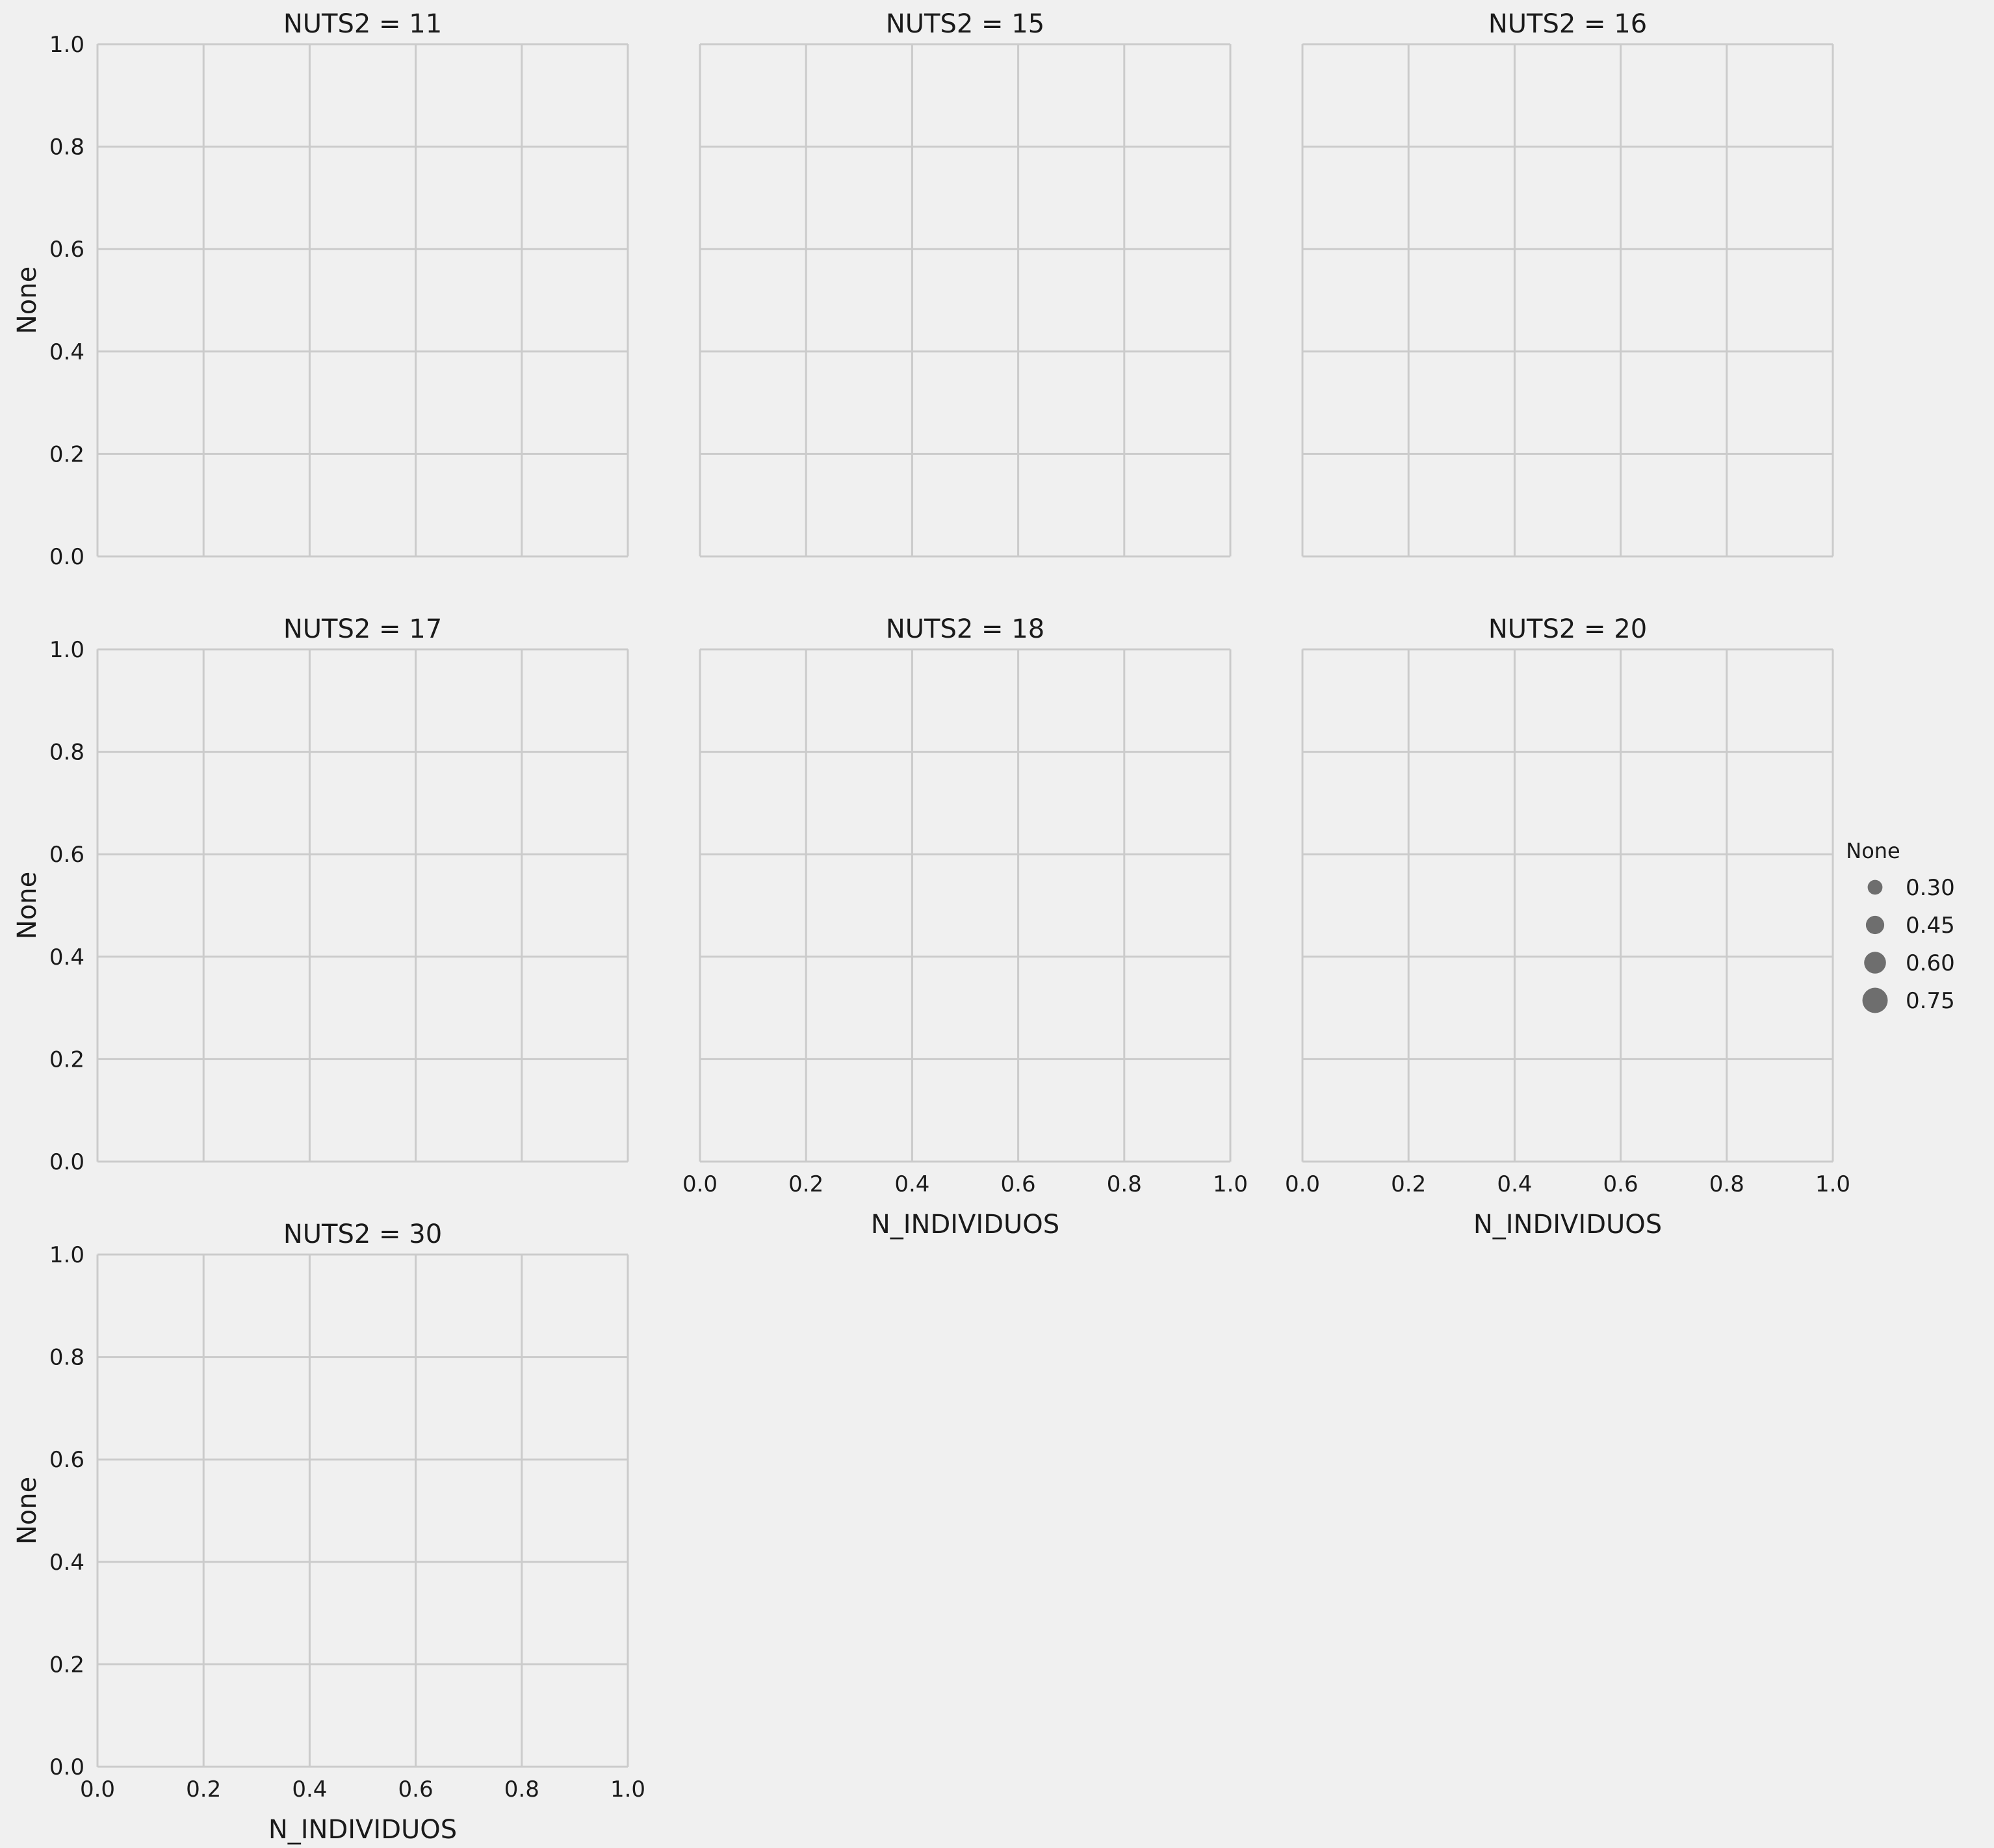 This screenshot has width=1994, height=1848. I want to click on panel-title: NUTS2 = 11, so click(363, 24).